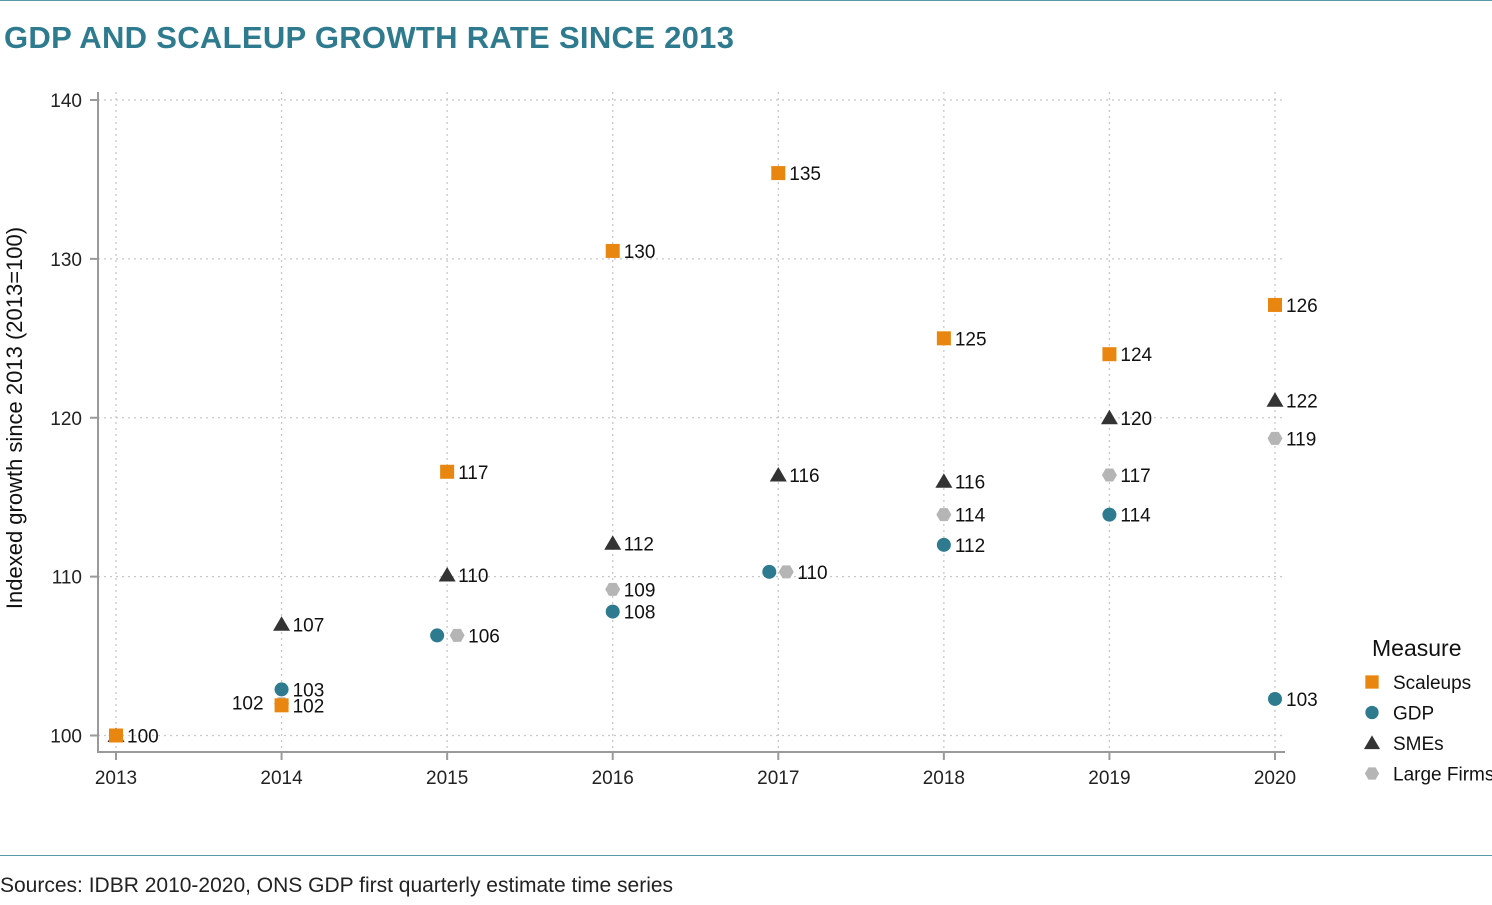 The width and height of the screenshot is (1492, 905). Describe the element at coordinates (1301, 439) in the screenshot. I see `large-firms-data-label: 119` at that location.